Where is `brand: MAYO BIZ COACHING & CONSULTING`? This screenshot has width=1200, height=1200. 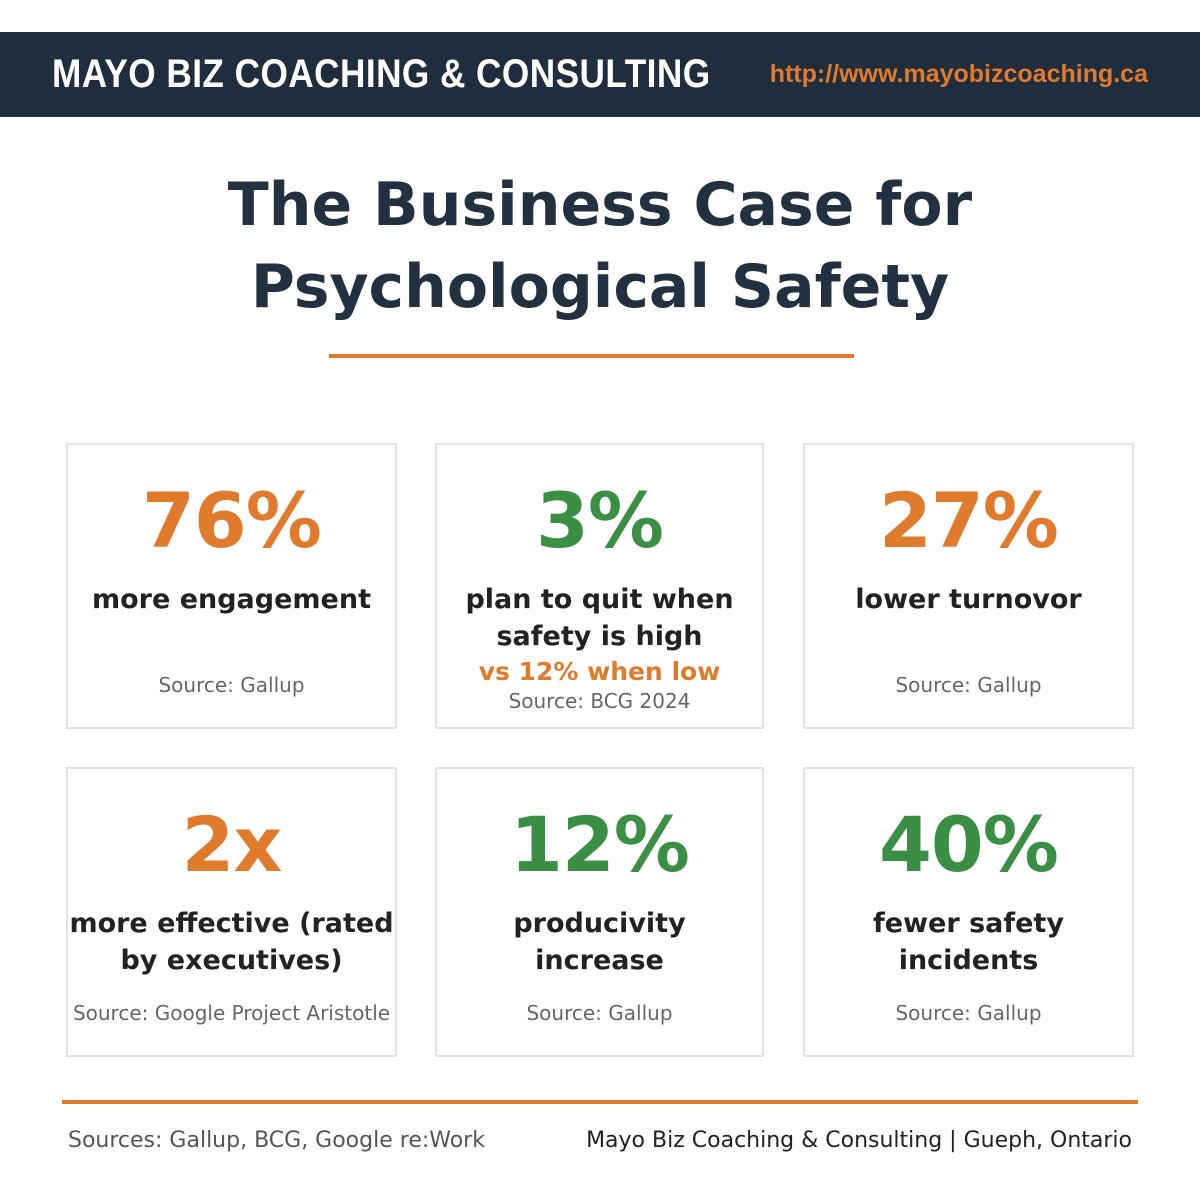
brand: MAYO BIZ COACHING & CONSULTING is located at coordinates (381, 74).